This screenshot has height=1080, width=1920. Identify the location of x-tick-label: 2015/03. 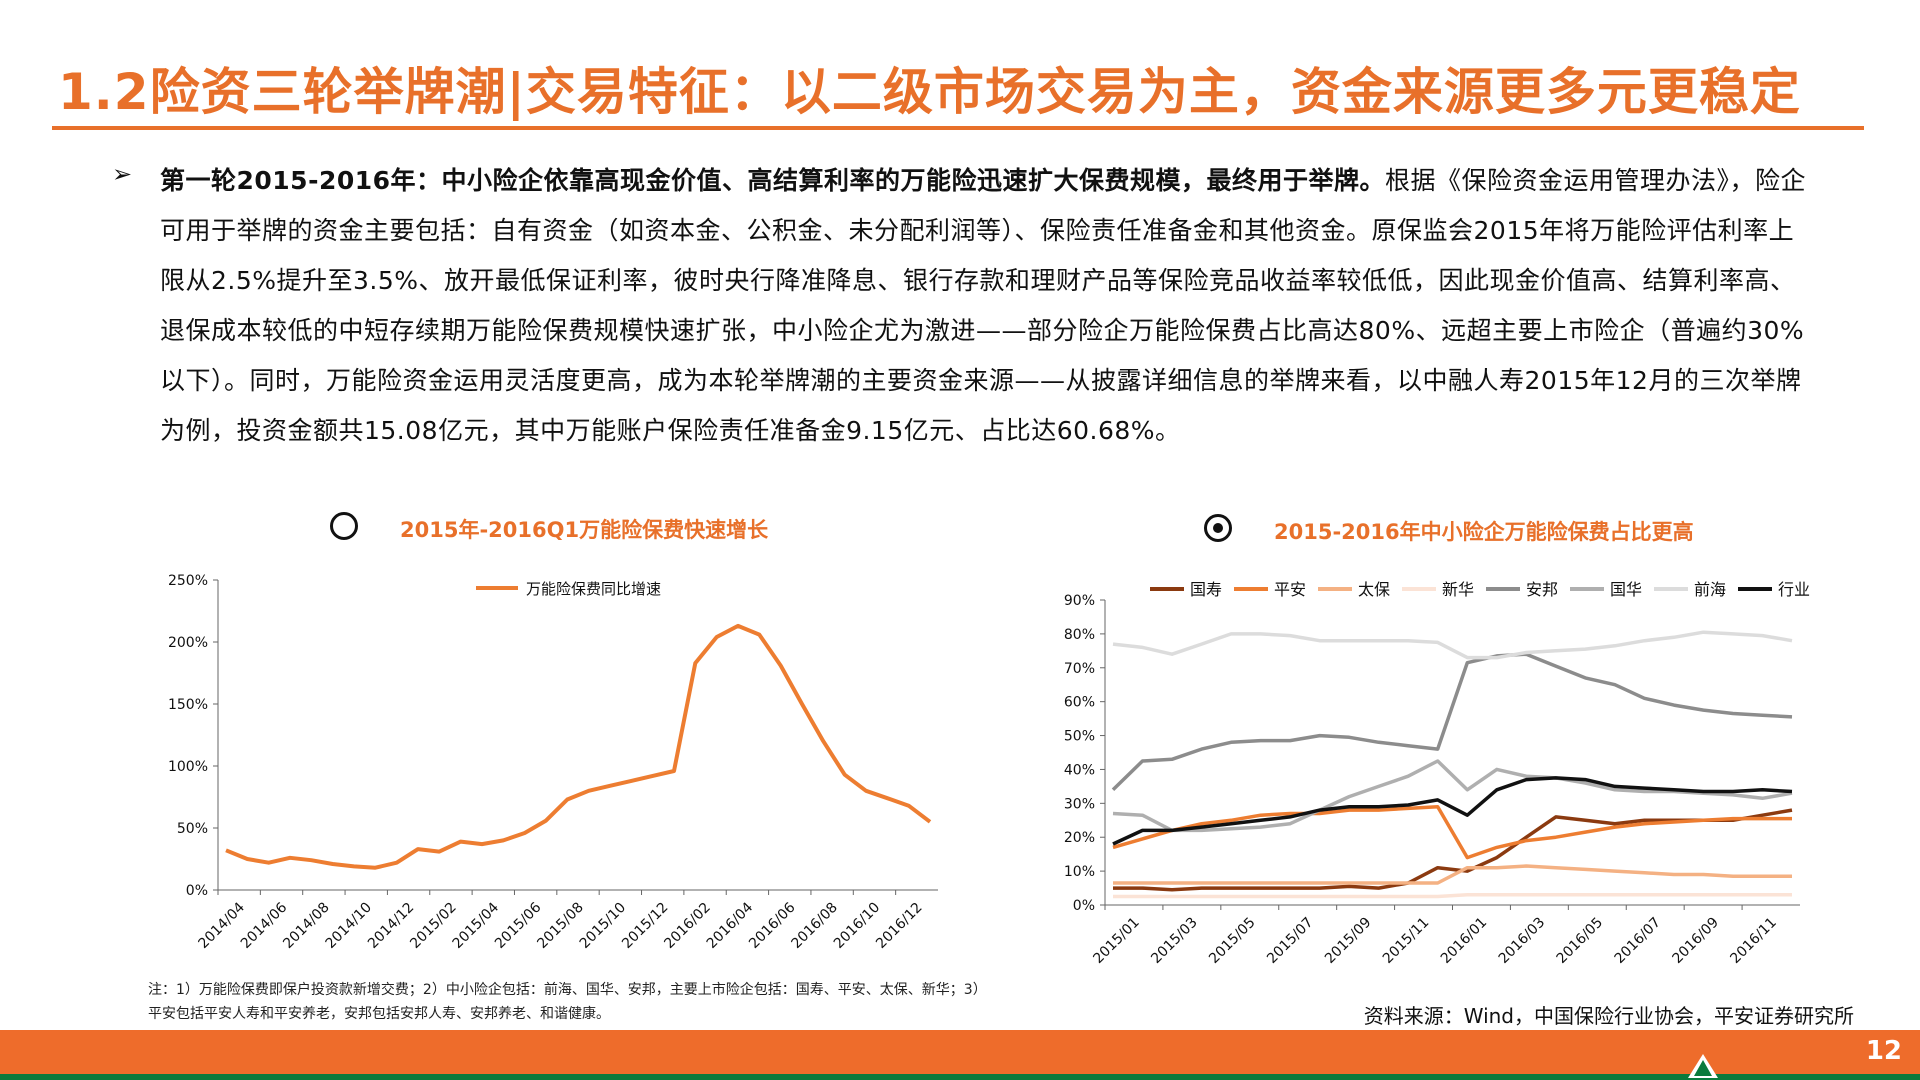
(1174, 941).